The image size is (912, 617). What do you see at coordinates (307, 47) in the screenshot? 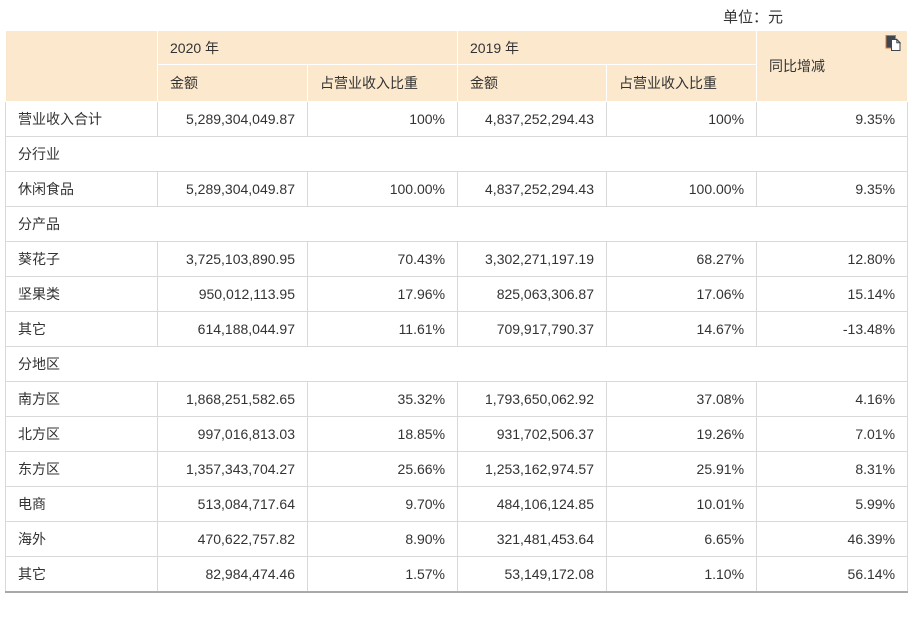
I see `year-2020-header: 2020 年` at bounding box center [307, 47].